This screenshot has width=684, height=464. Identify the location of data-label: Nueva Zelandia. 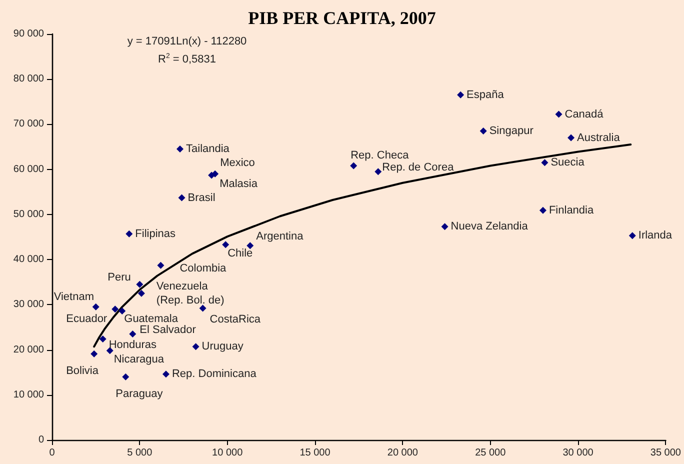
(489, 226).